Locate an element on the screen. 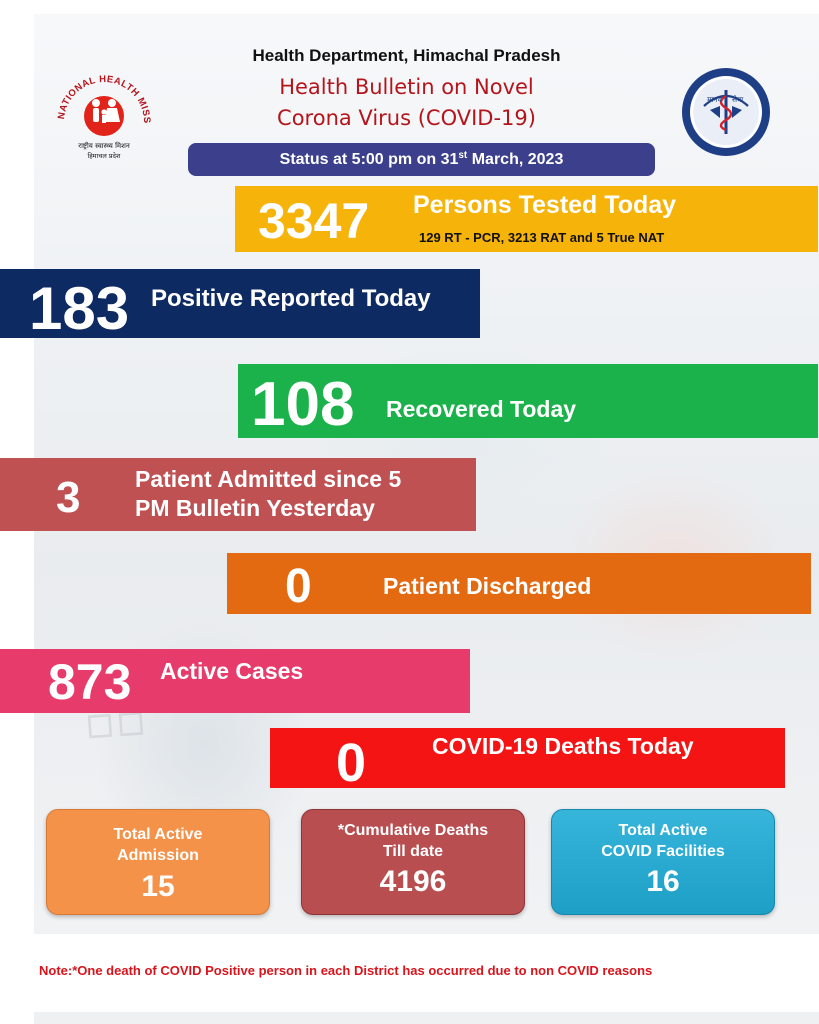  positive-reported-label: Positive Reported Today is located at coordinates (291, 298).